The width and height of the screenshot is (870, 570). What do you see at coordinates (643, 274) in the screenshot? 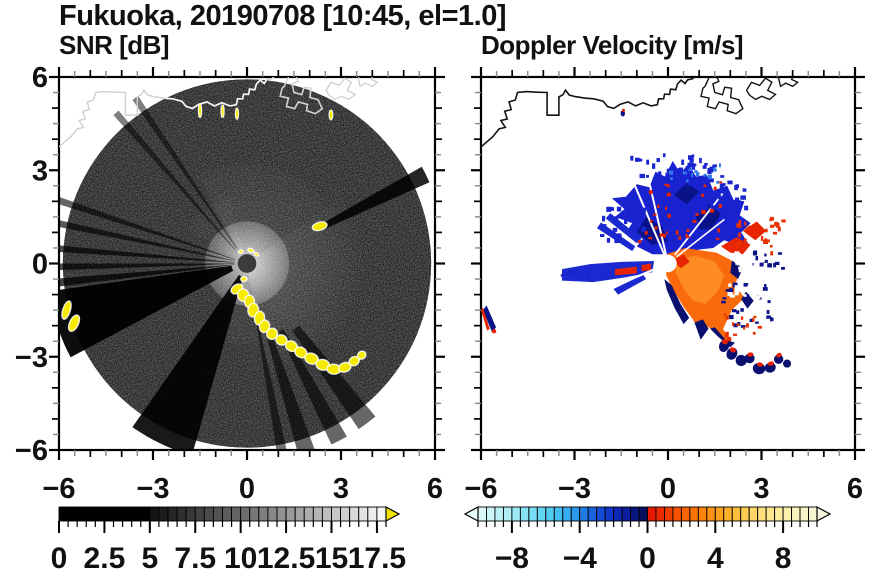
I see `beam-gap-ray` at bounding box center [643, 274].